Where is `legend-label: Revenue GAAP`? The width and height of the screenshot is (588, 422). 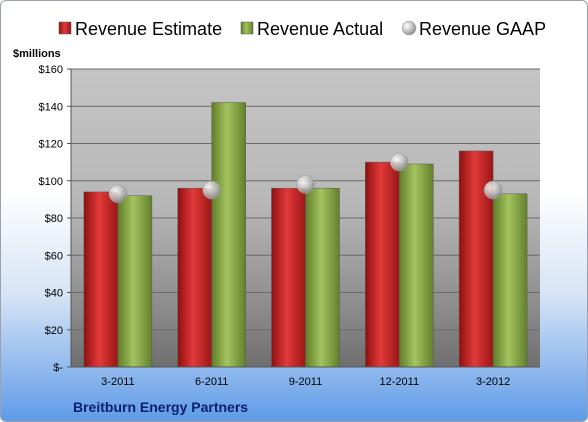
legend-label: Revenue GAAP is located at coordinates (482, 29).